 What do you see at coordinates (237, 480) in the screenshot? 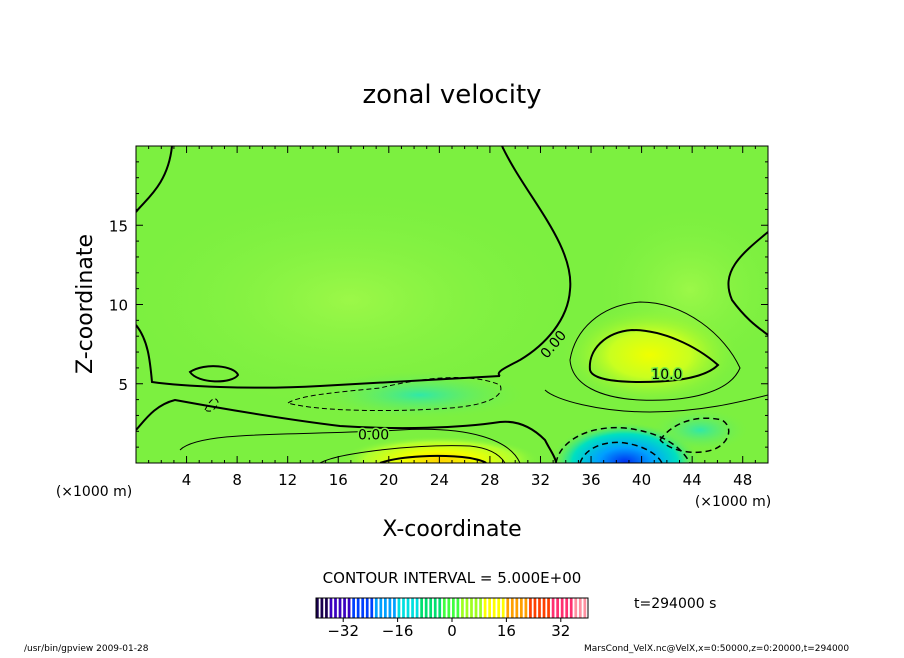
I see `x-tick-label: 8` at bounding box center [237, 480].